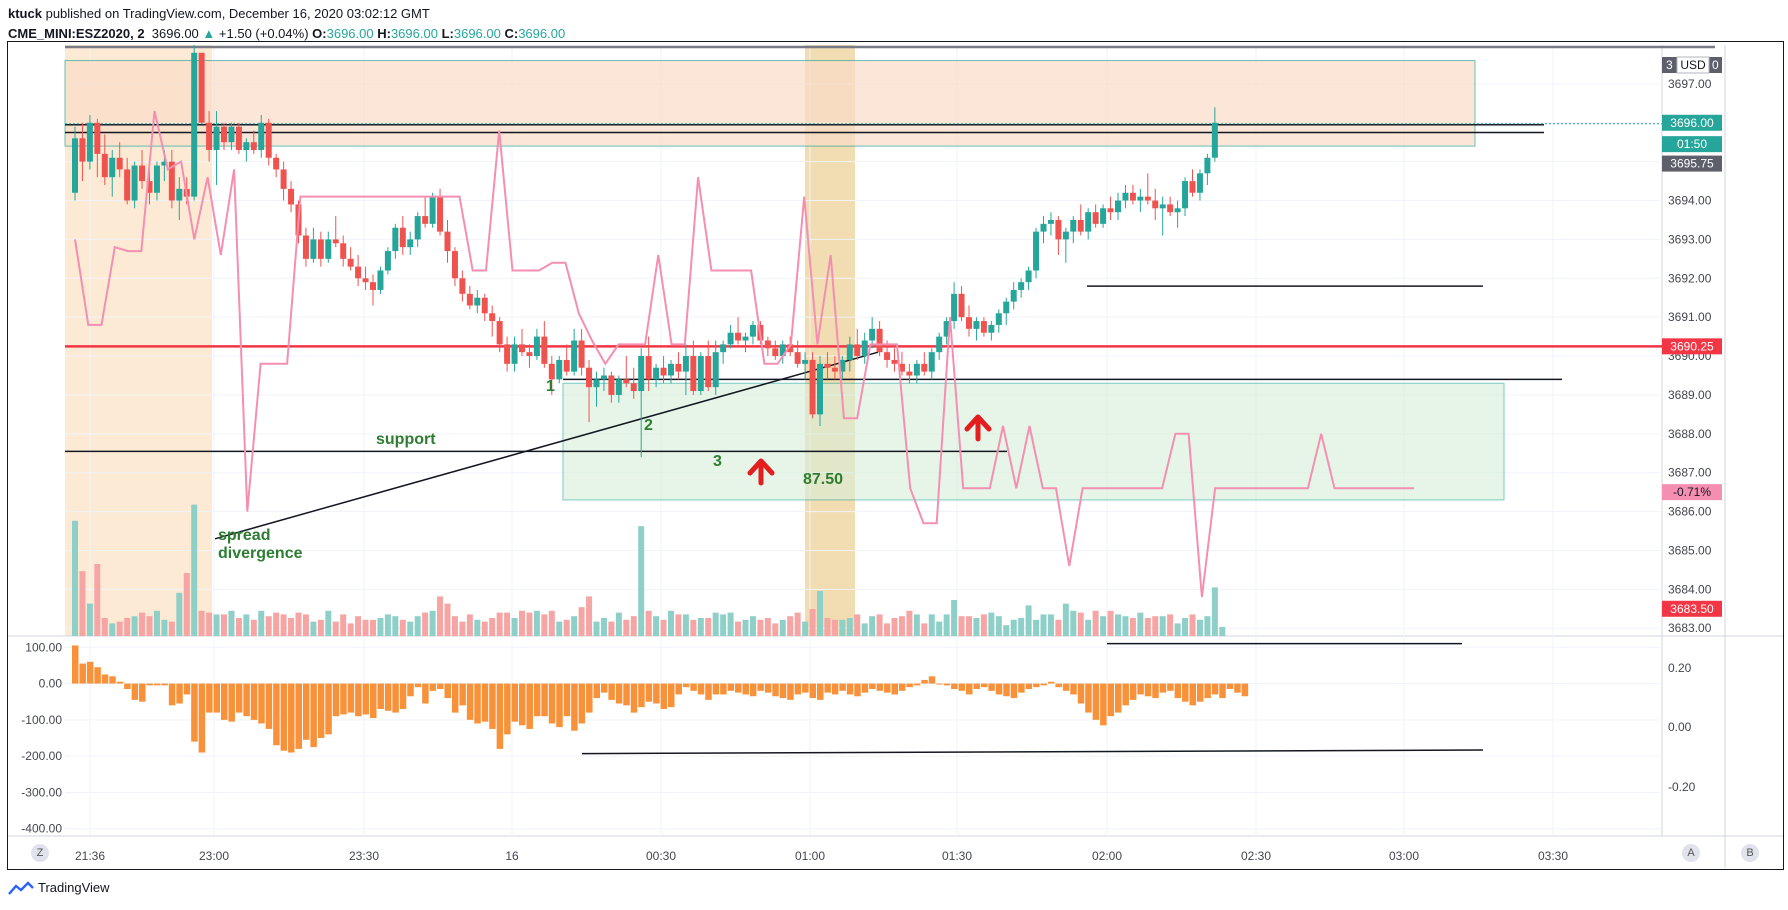 This screenshot has height=910, width=1788. Describe the element at coordinates (1690, 84) in the screenshot. I see `price-tick-label: 3697.00` at that location.